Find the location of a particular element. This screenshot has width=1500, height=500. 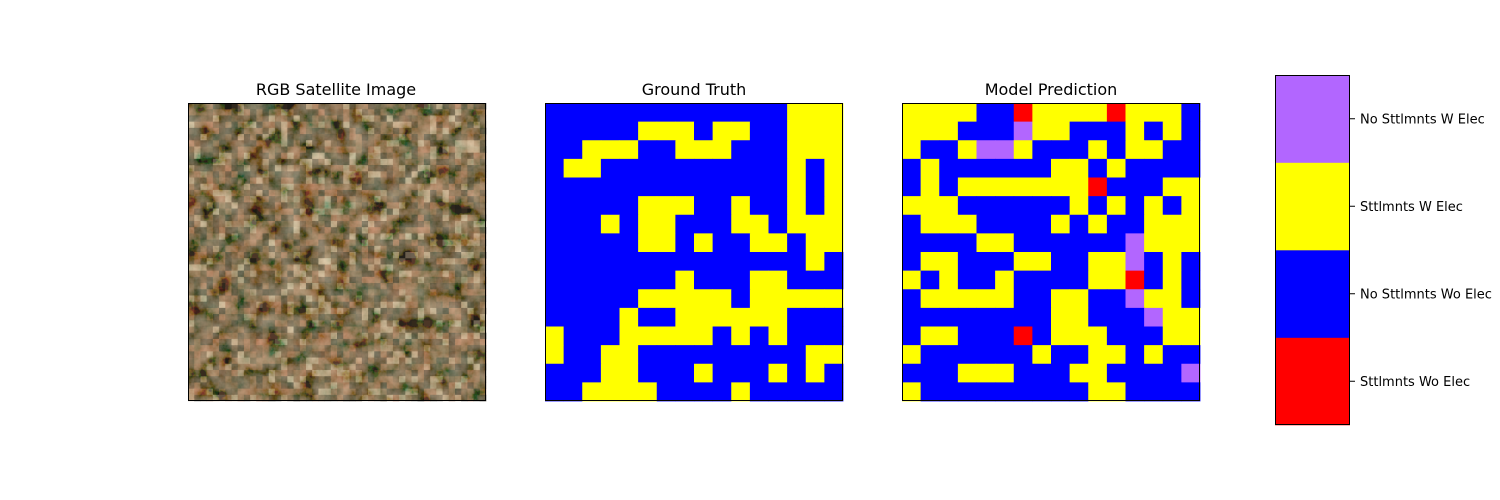

satellite-texture is located at coordinates (337, 252).